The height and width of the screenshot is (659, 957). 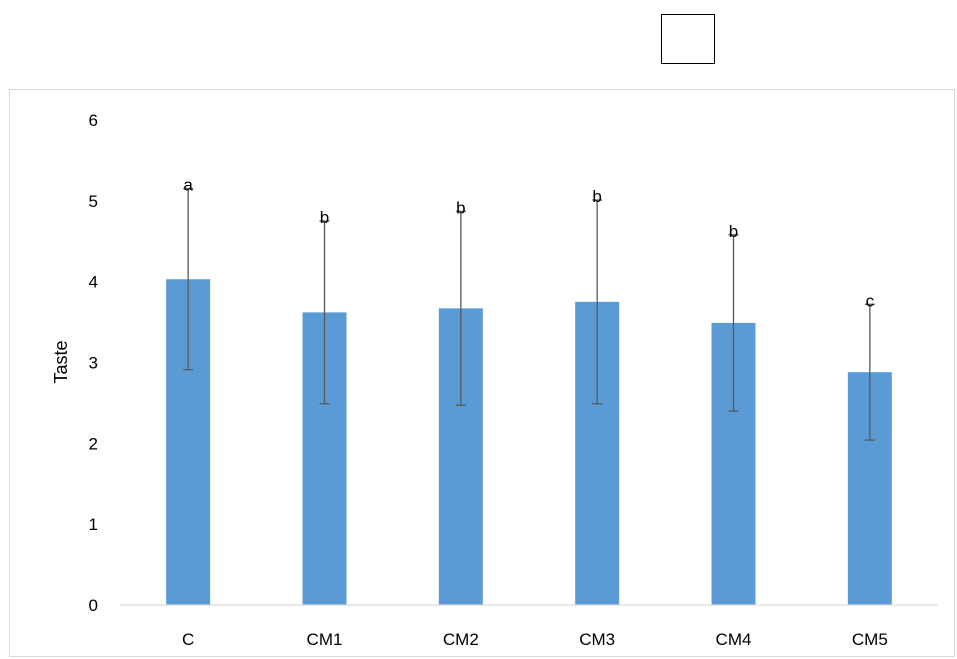 What do you see at coordinates (188, 639) in the screenshot?
I see `x-tick-label: C` at bounding box center [188, 639].